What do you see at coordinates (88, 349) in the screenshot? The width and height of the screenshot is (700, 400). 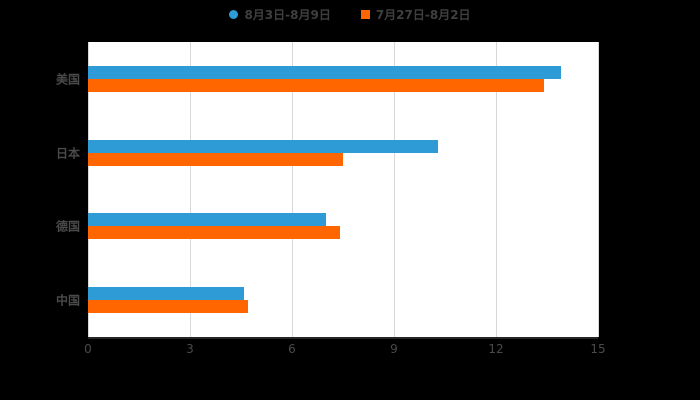 I see `x-tick-label-0: 0` at bounding box center [88, 349].